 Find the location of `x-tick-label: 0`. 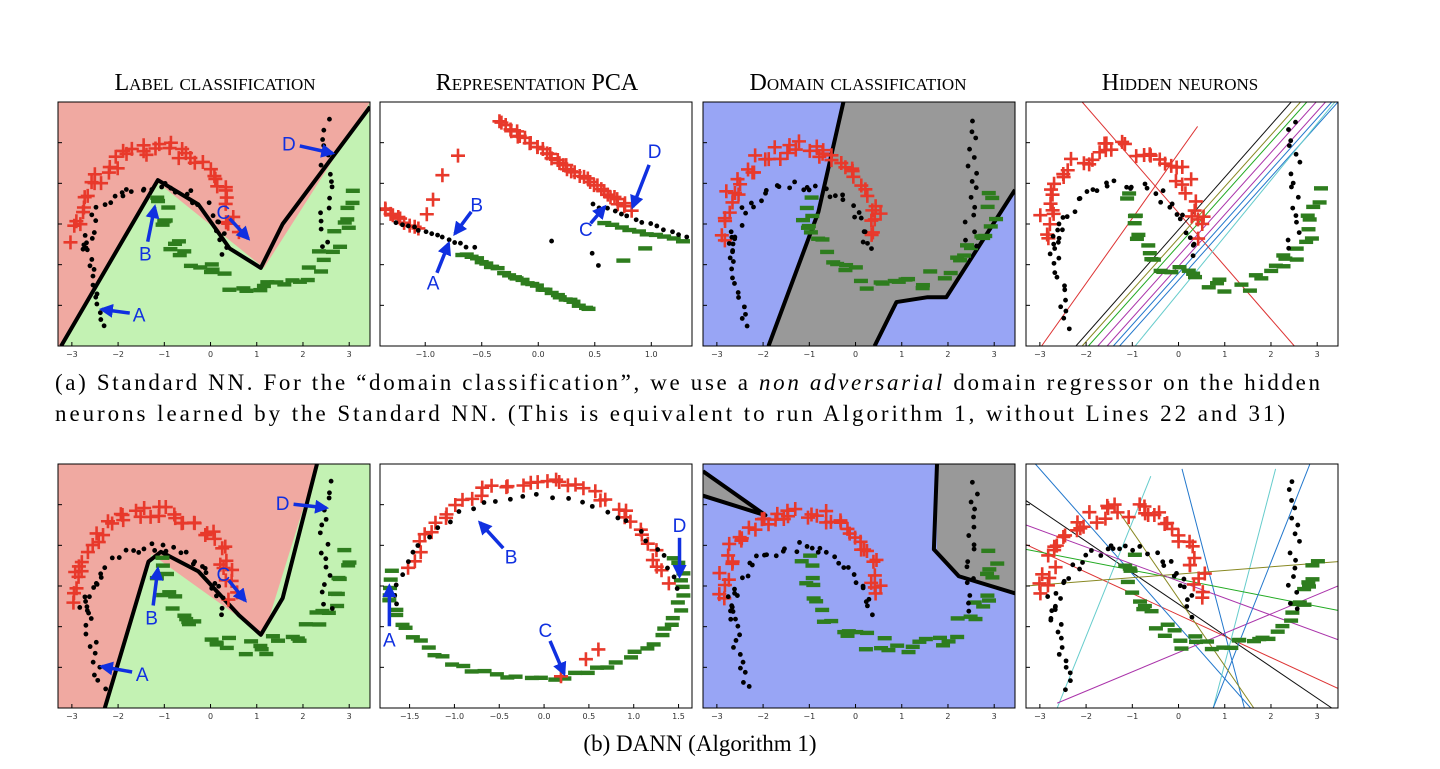

x-tick-label: 0 is located at coordinates (210, 716).